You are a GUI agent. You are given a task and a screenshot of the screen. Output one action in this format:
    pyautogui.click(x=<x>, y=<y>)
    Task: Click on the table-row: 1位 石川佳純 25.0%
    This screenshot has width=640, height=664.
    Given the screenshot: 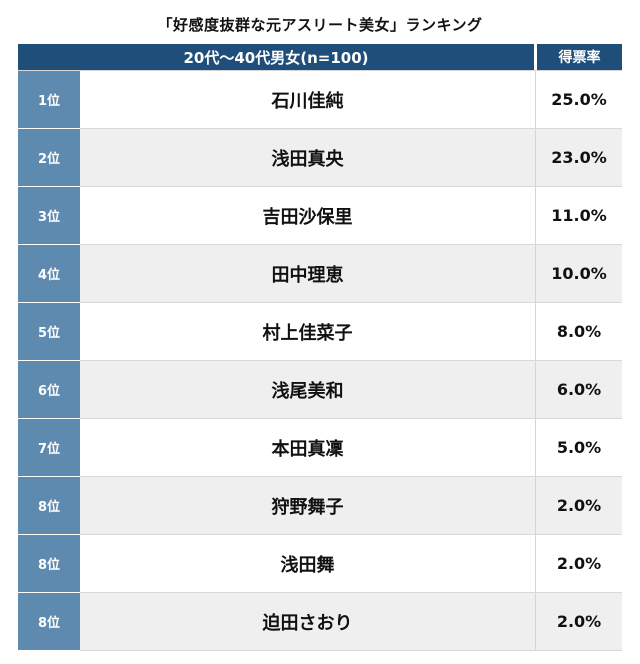 What is the action you would take?
    pyautogui.click(x=320, y=100)
    